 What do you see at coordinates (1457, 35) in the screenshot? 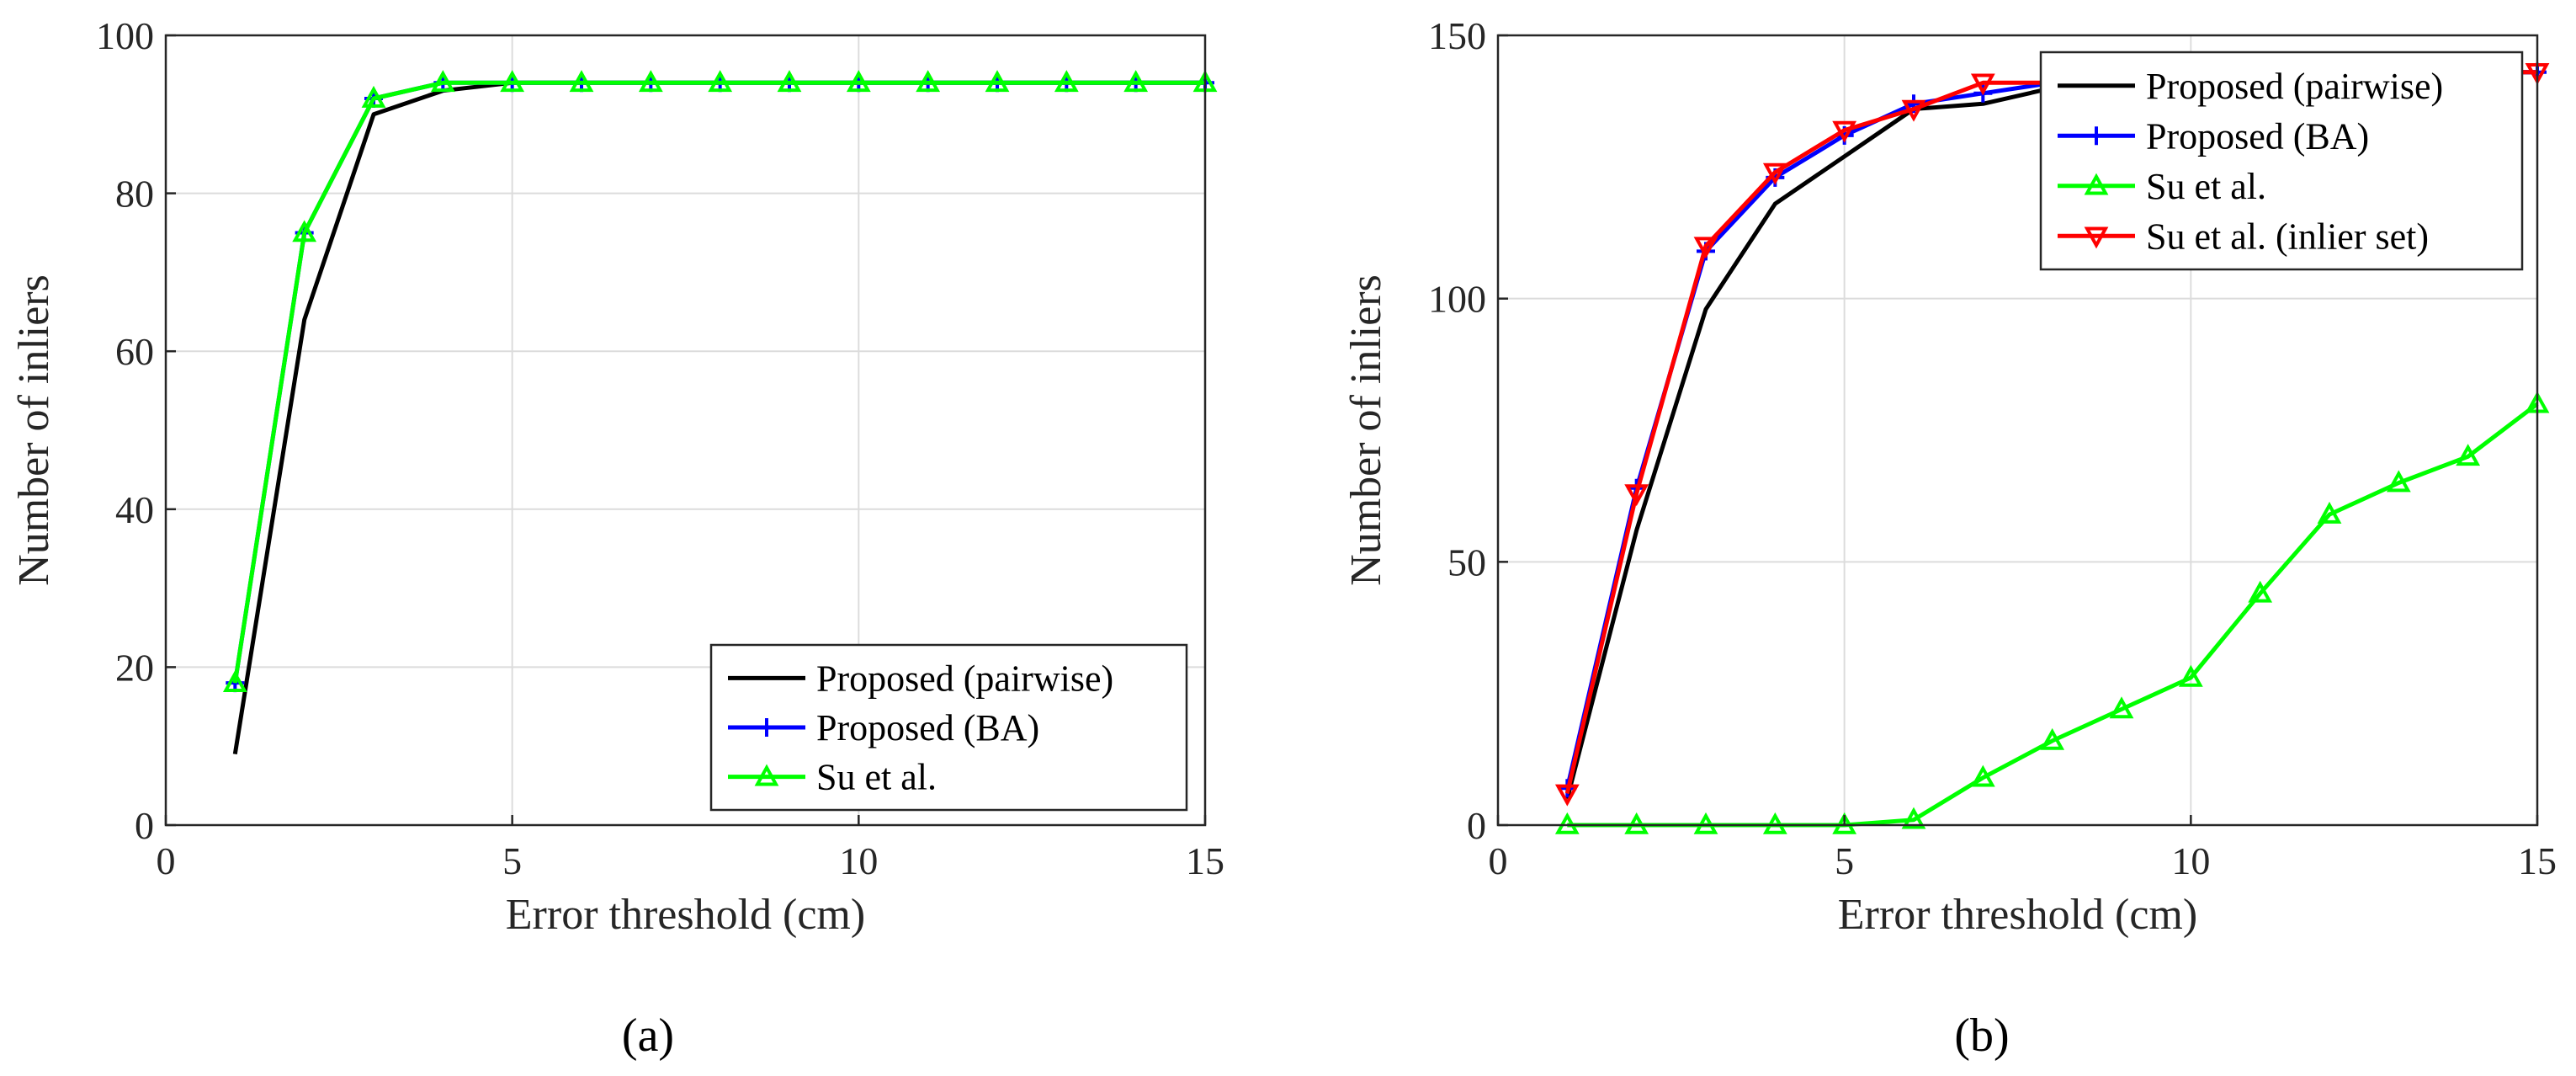
I see `panel-b-y-tick-label-3: 150` at bounding box center [1457, 35].